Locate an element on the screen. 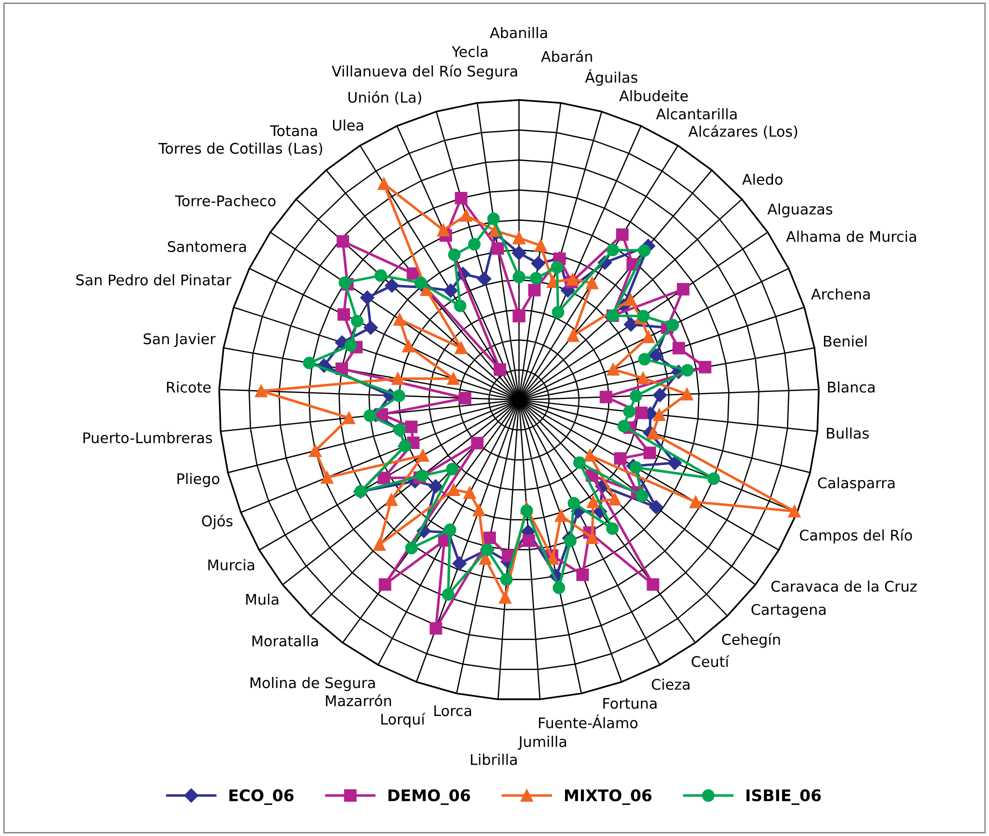  spoke-label: Archena is located at coordinates (840, 294).